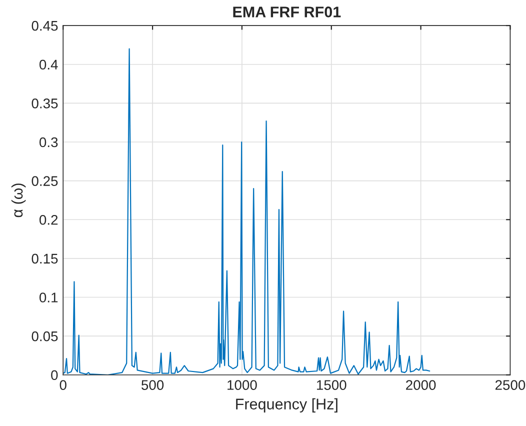 This screenshot has height=426, width=526. I want to click on x-tick-label: 2500, so click(510, 385).